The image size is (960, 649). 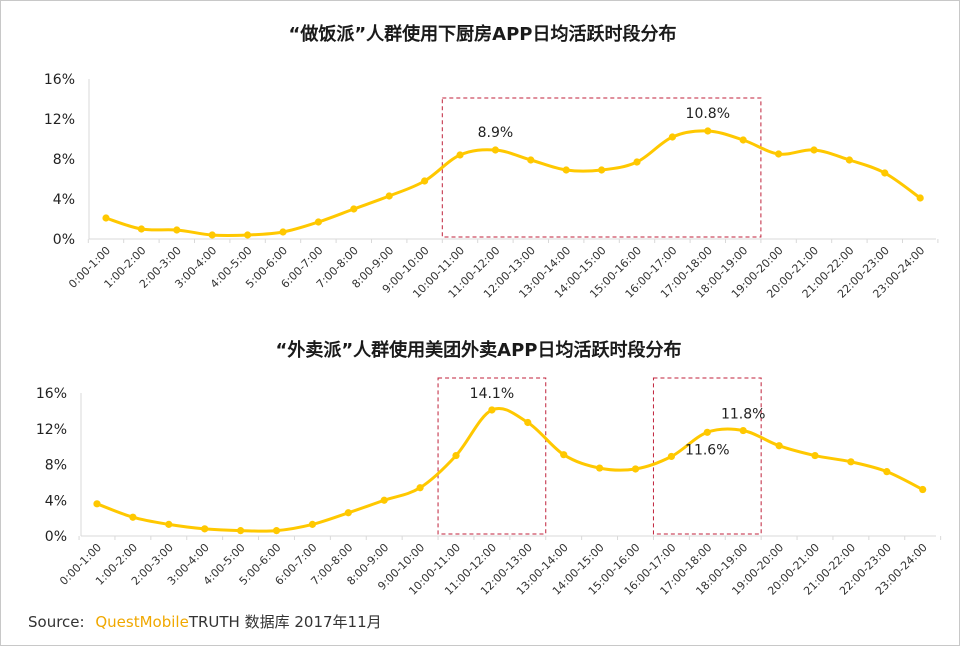 I want to click on series-line, so click(x=513, y=183).